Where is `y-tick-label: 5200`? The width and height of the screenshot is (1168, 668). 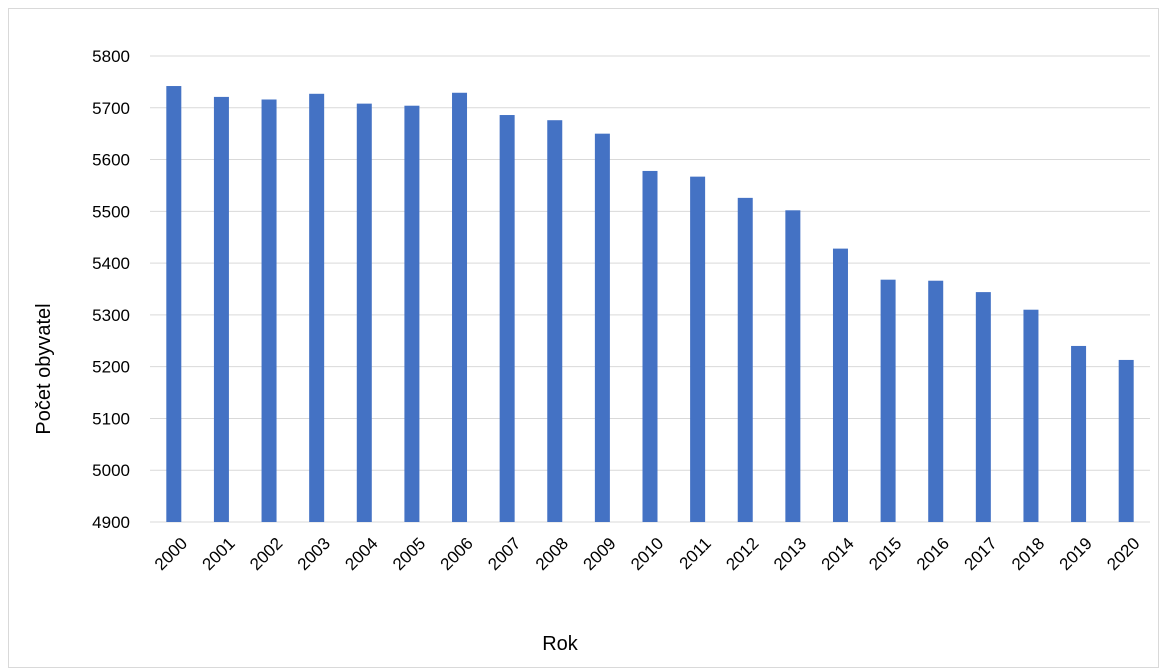 y-tick-label: 5200 is located at coordinates (111, 367).